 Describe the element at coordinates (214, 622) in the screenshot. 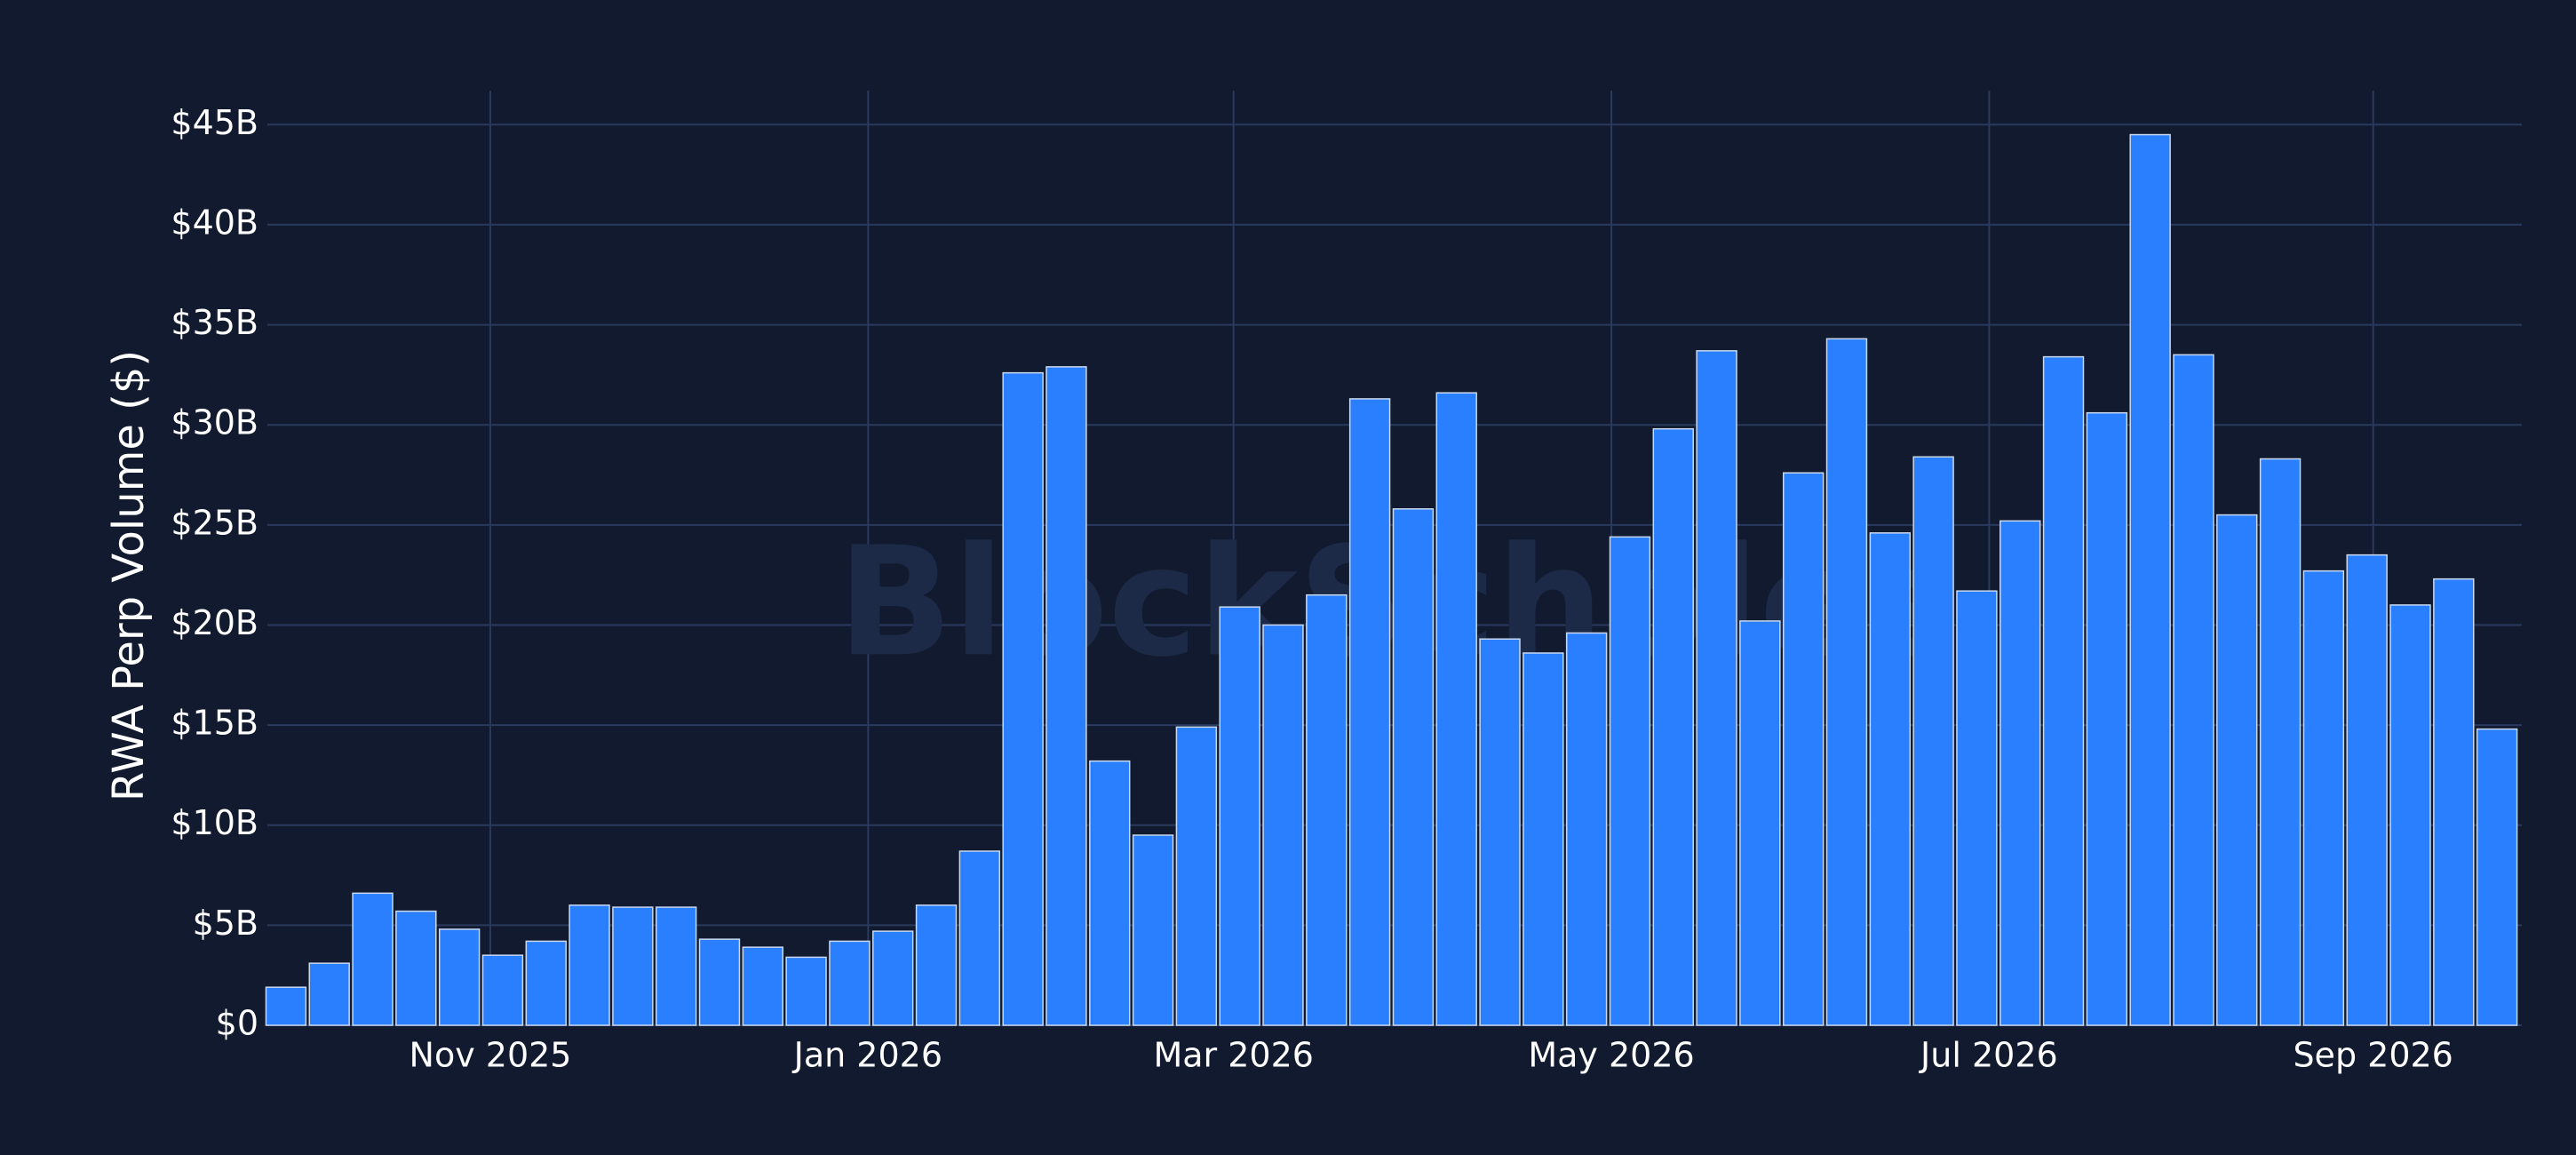

I see `y-tick-label: $20B` at that location.